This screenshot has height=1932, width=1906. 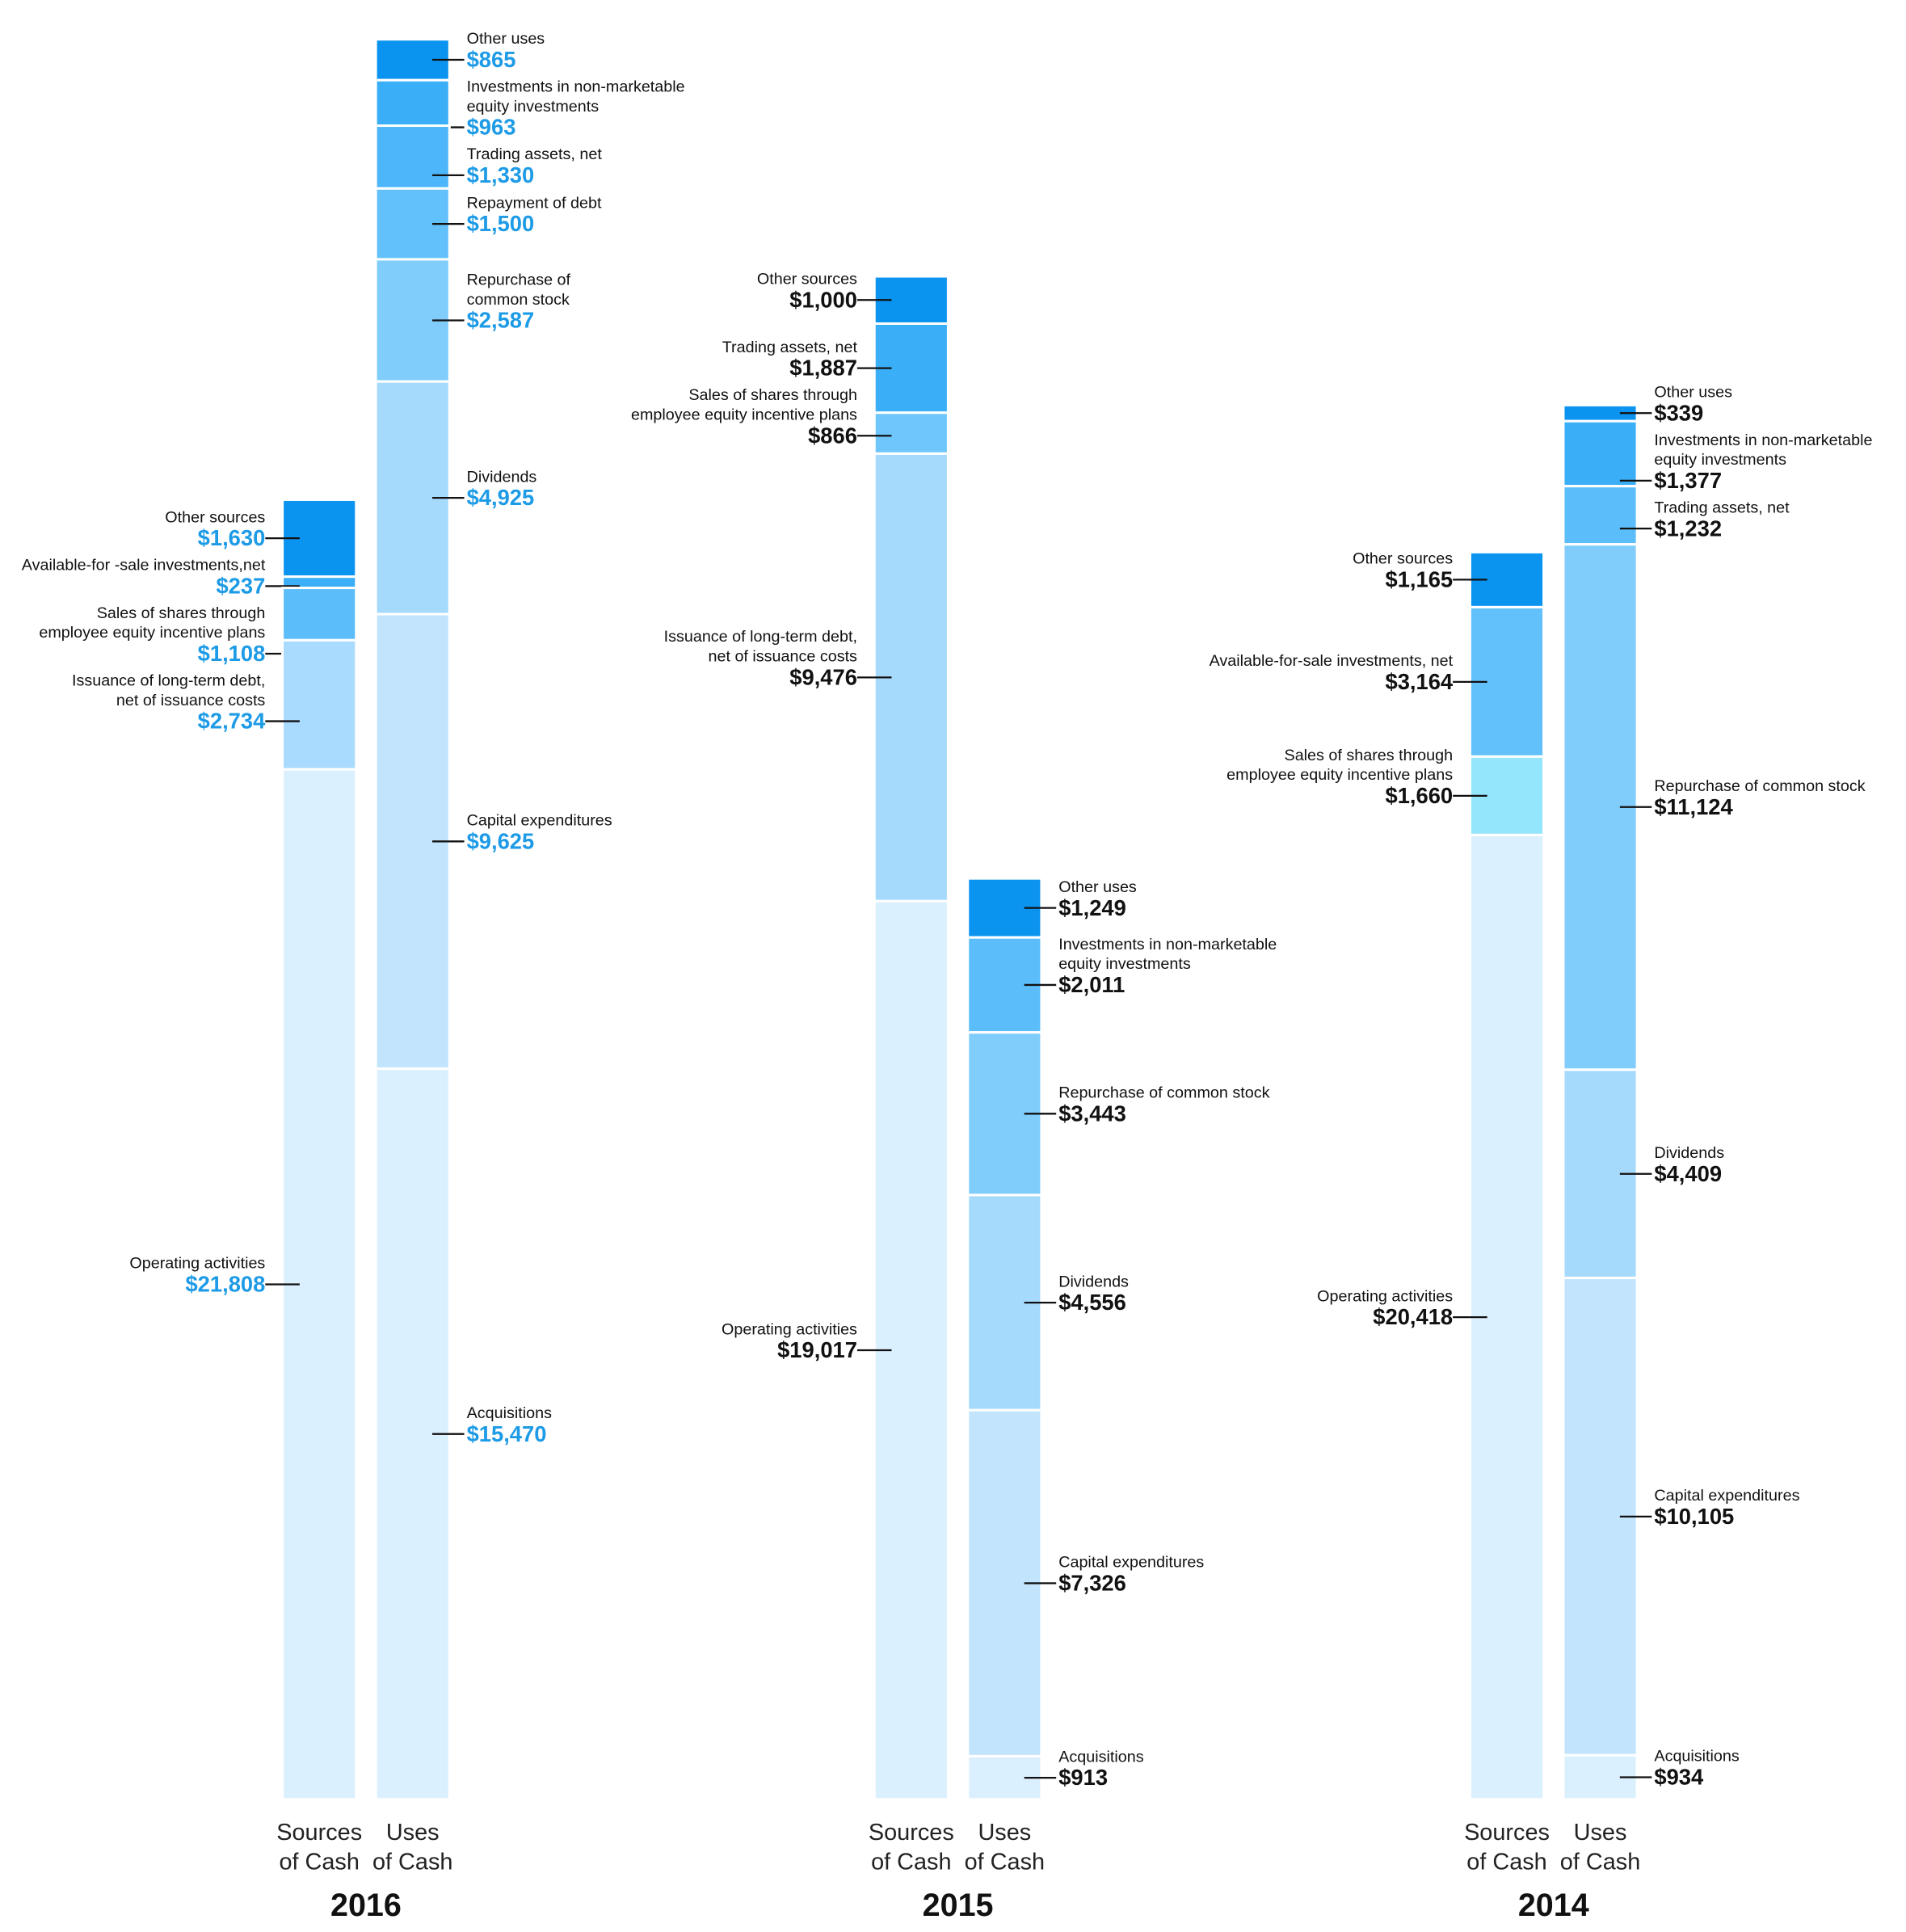 What do you see at coordinates (1419, 681) in the screenshot?
I see `value-label: $3,164` at bounding box center [1419, 681].